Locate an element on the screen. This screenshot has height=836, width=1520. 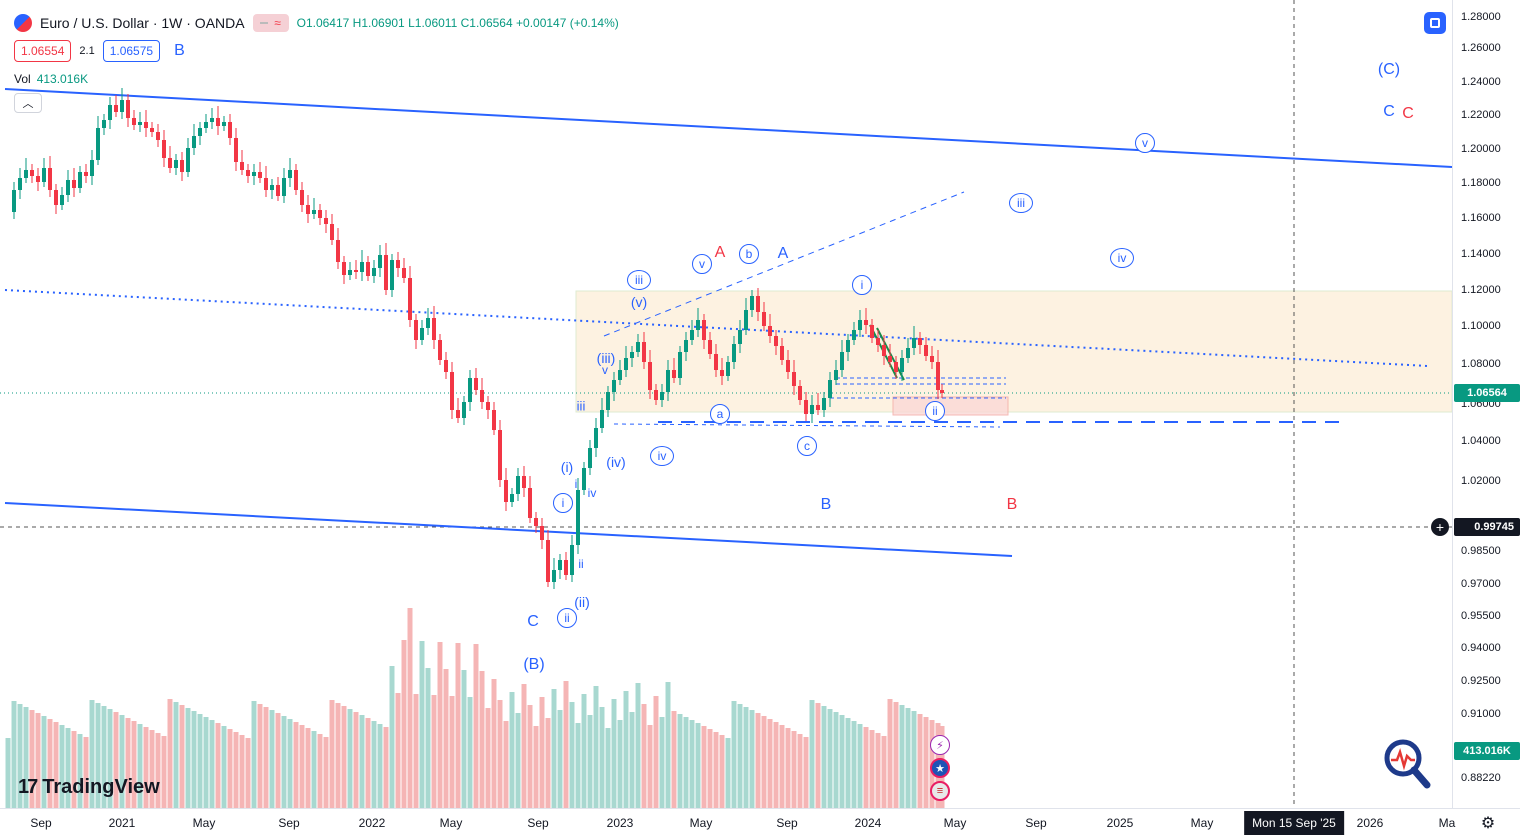
gear-icon: ⚙ is located at coordinates (1488, 823).